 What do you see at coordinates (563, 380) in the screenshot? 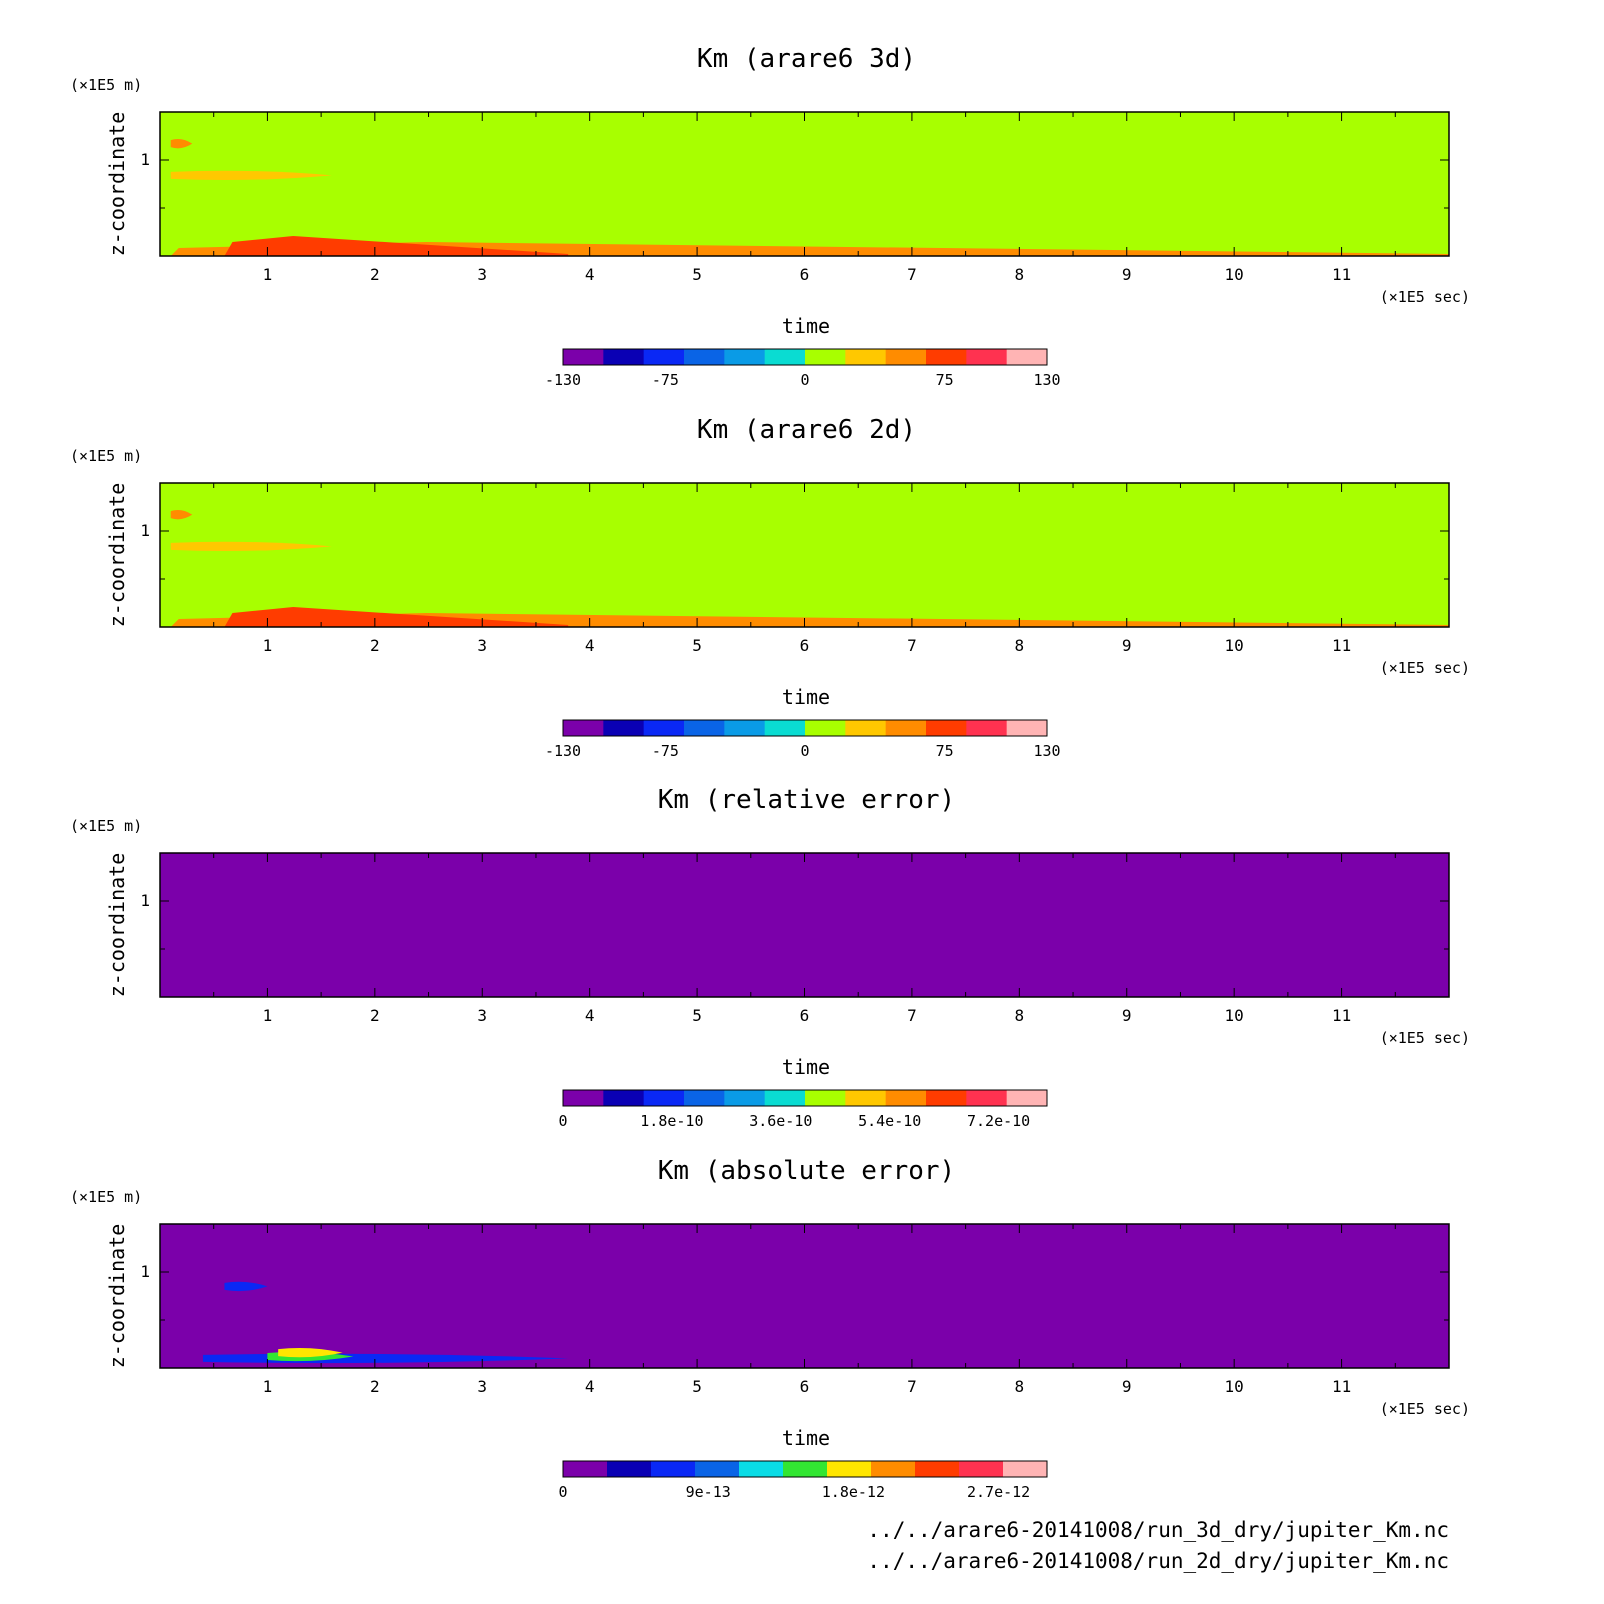
I see `colorbar-label: -130` at bounding box center [563, 380].